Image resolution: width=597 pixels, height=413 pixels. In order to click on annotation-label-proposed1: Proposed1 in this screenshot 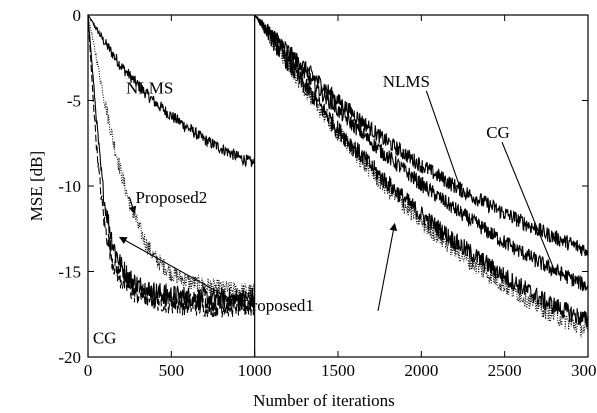, I will do `click(278, 305)`.